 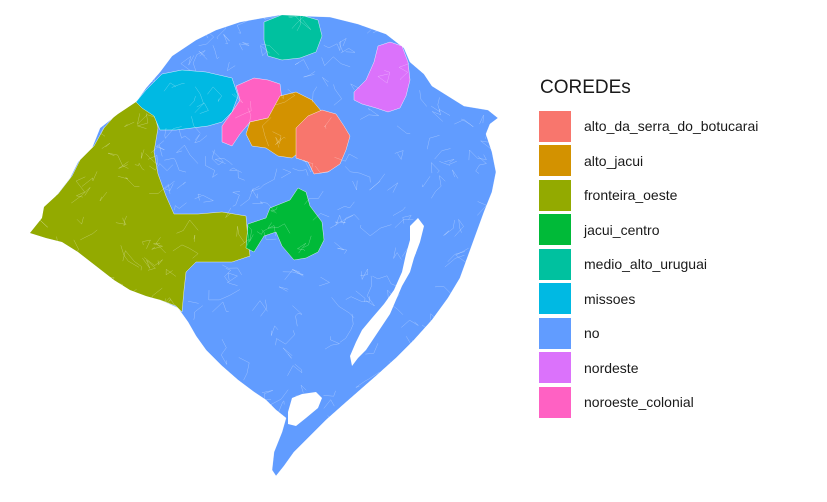 What do you see at coordinates (671, 126) in the screenshot?
I see `legend-label: alto_da_serra_do_botucarai` at bounding box center [671, 126].